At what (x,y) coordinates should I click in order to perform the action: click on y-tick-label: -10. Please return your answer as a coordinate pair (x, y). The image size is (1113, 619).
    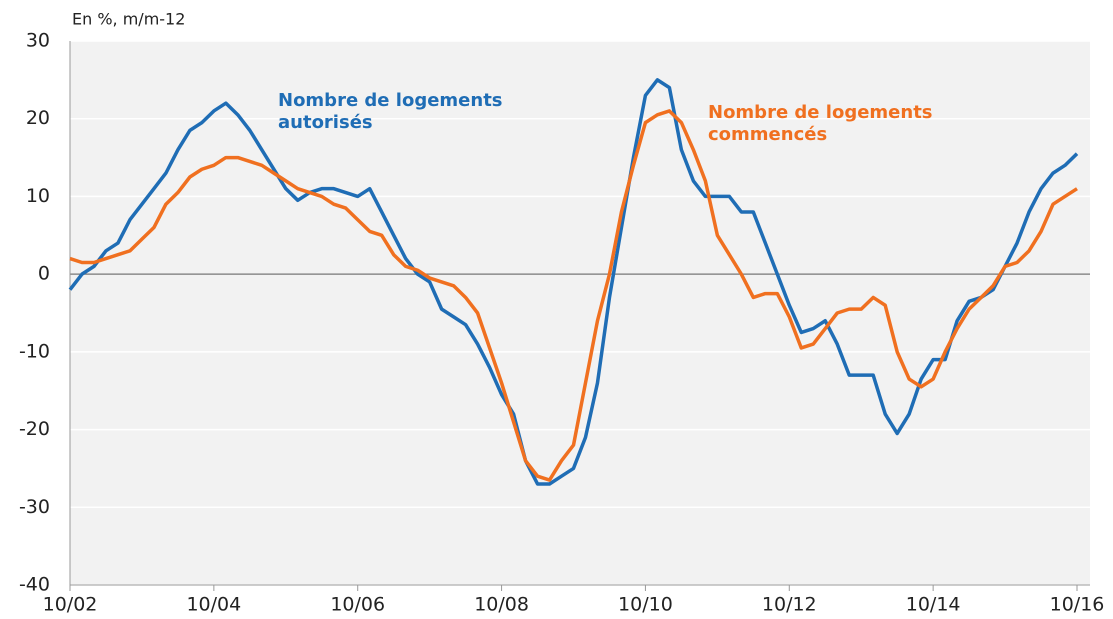
    Looking at the image, I should click on (34, 351).